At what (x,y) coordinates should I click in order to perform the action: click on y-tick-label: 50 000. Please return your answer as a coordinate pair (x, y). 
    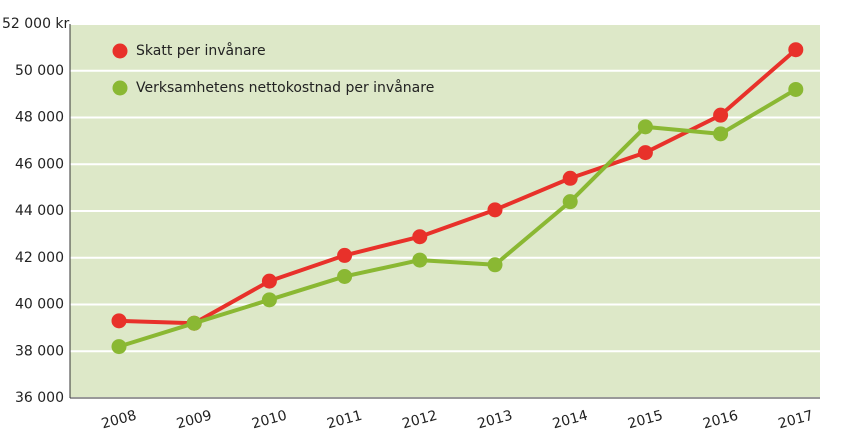
    Looking at the image, I should click on (39, 71).